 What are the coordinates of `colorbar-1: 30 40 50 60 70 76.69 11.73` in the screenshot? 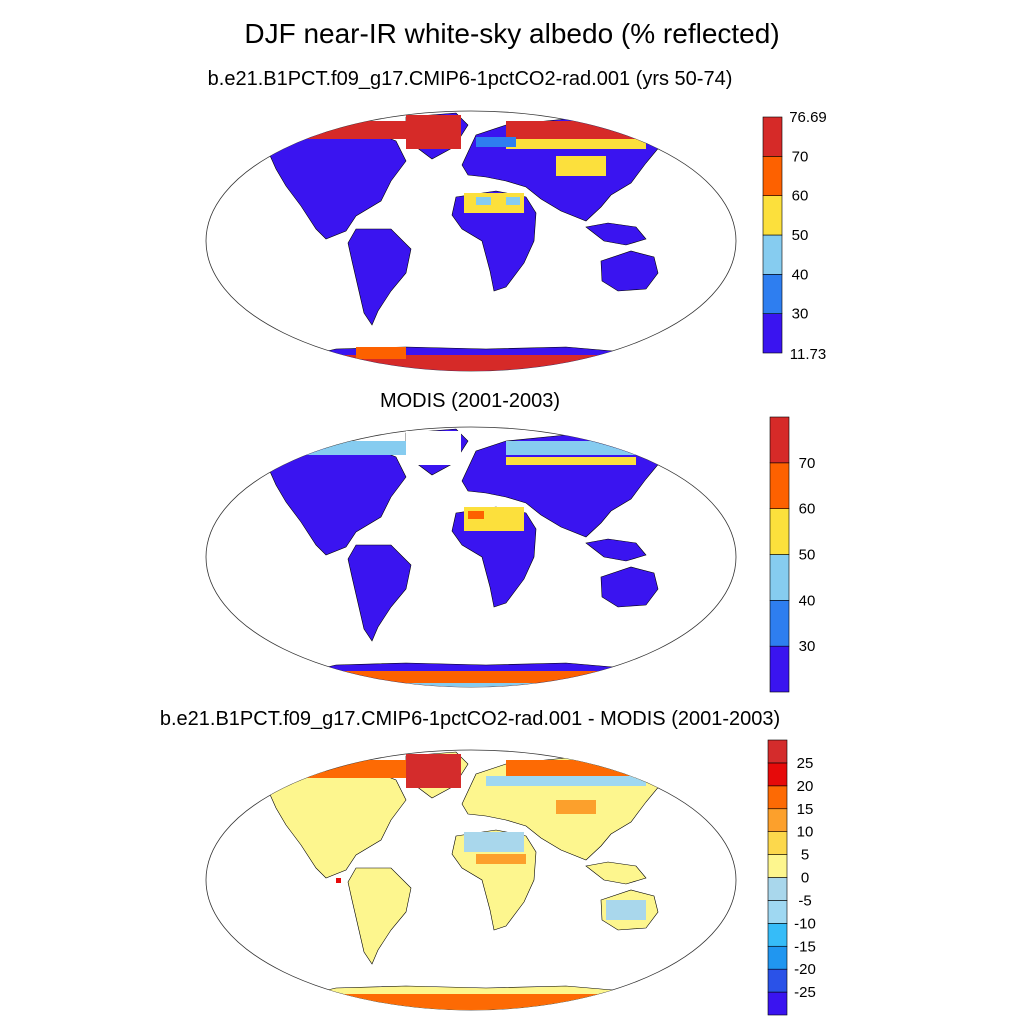 It's located at (794, 236).